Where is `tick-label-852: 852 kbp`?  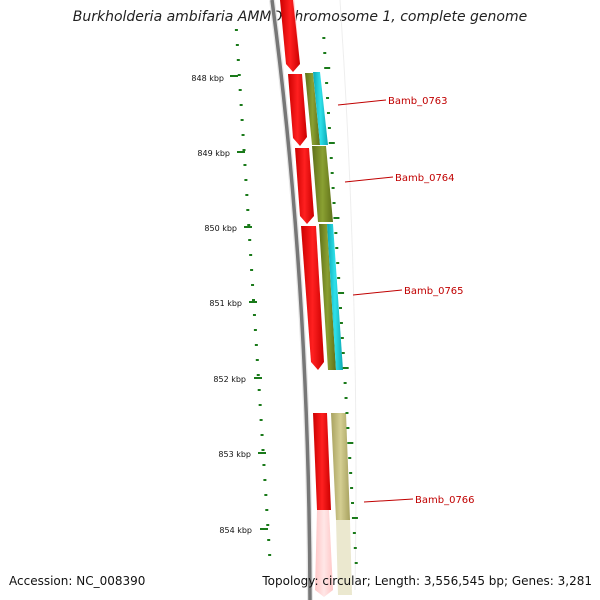
tick-label-852: 852 kbp is located at coordinates (229, 379).